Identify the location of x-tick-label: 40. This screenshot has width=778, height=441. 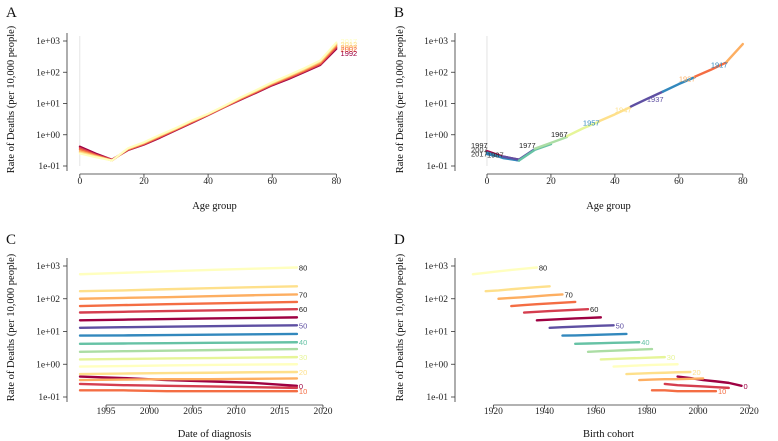
(208, 182).